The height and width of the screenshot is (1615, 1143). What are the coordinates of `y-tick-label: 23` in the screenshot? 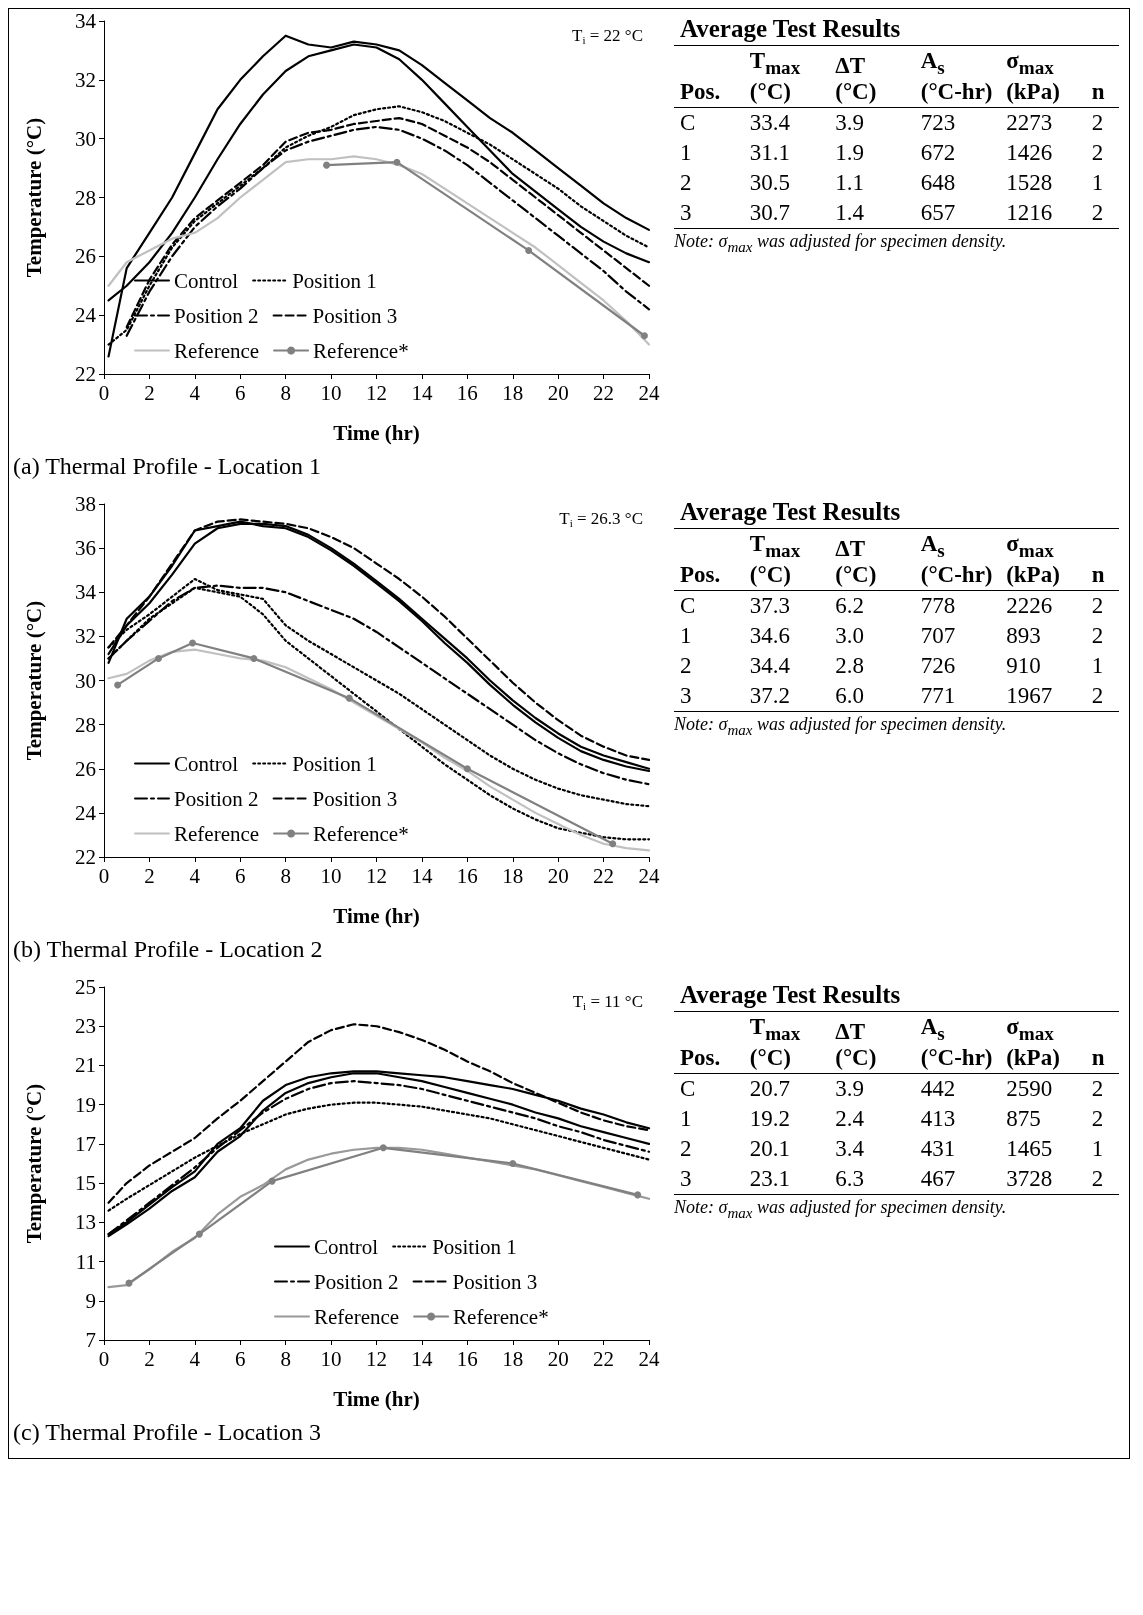 It's located at (85, 1026).